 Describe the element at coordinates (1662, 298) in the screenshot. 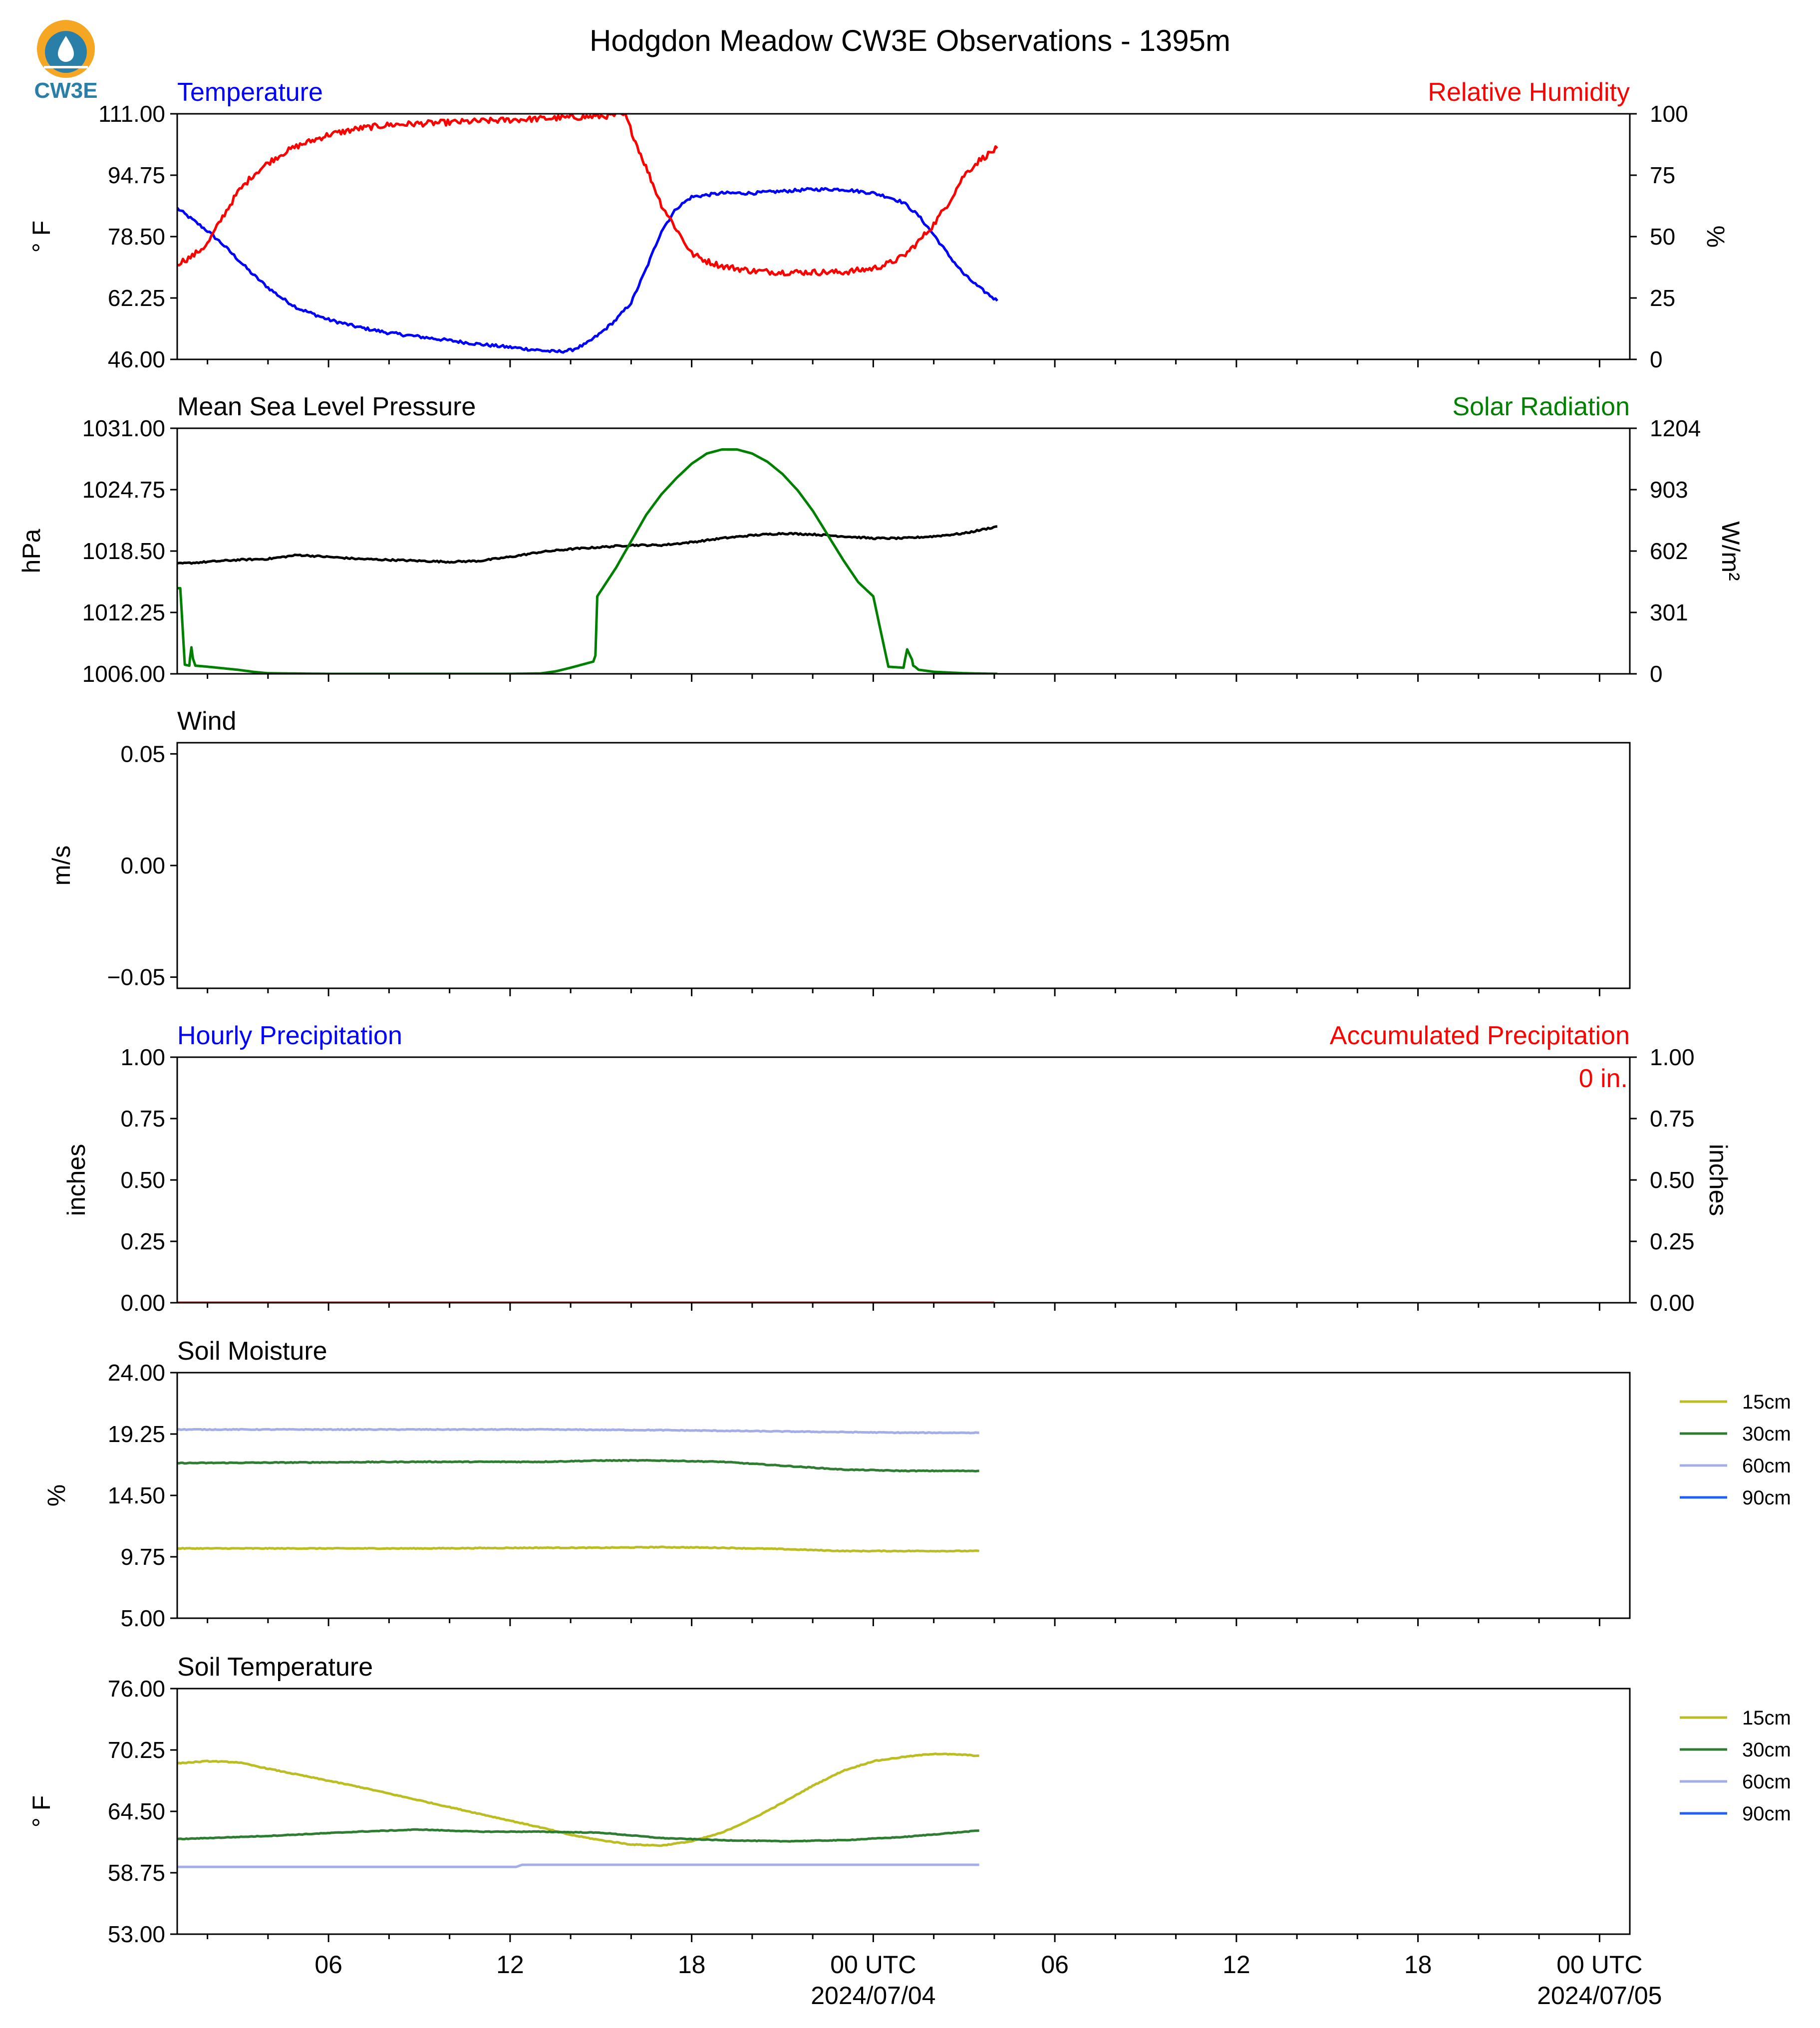

I see `y-right-tick-label: 25` at that location.